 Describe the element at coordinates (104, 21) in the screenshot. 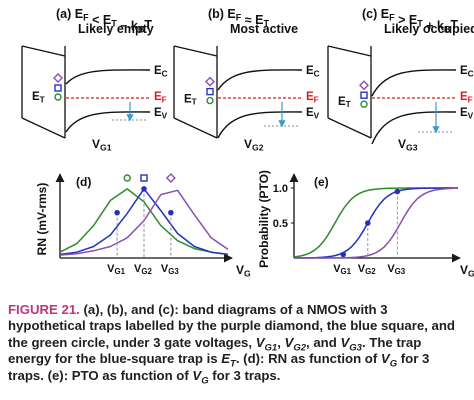

I see `panel-condition-1: (a) EF < ET − kBT` at that location.